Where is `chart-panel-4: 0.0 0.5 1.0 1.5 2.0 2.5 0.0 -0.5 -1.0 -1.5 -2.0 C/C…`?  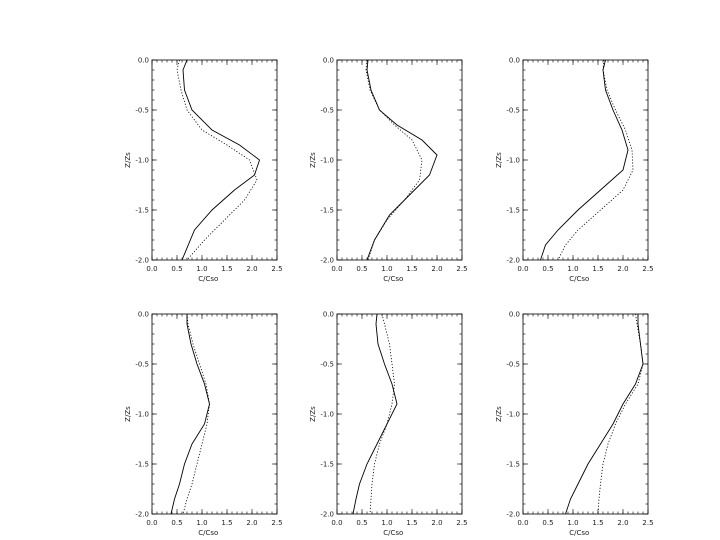
chart-panel-4: 0.0 0.5 1.0 1.5 2.0 2.5 0.0 -0.5 -1.0 -1.5 -2.0 C/C… is located at coordinates (203, 424).